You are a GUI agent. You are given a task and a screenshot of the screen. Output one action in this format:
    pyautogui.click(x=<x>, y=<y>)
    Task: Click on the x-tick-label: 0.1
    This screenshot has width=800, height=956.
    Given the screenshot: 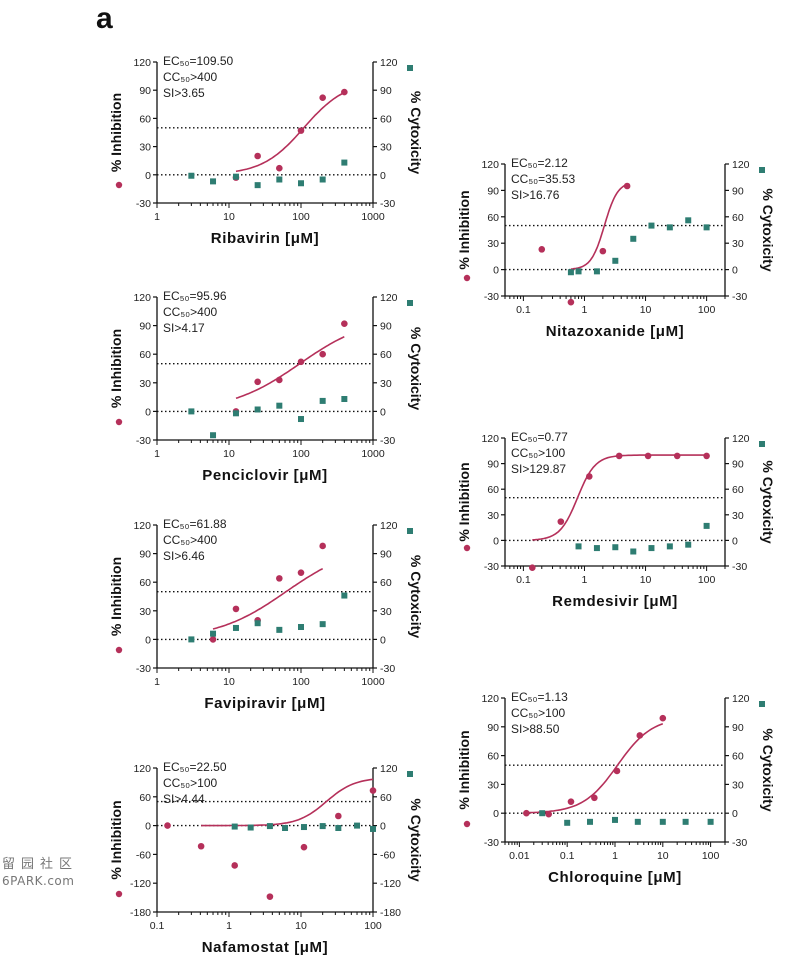 What is the action you would take?
    pyautogui.click(x=523, y=580)
    